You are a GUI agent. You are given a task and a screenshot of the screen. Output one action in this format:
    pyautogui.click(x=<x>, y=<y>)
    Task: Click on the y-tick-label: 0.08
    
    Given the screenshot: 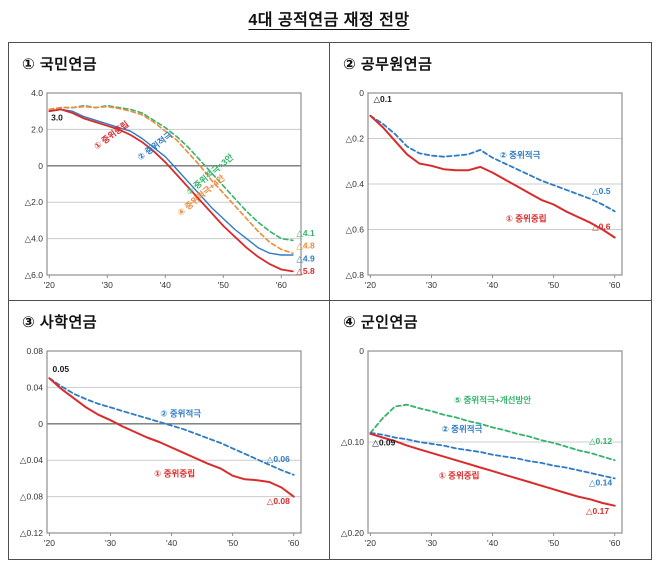 What is the action you would take?
    pyautogui.click(x=34, y=351)
    